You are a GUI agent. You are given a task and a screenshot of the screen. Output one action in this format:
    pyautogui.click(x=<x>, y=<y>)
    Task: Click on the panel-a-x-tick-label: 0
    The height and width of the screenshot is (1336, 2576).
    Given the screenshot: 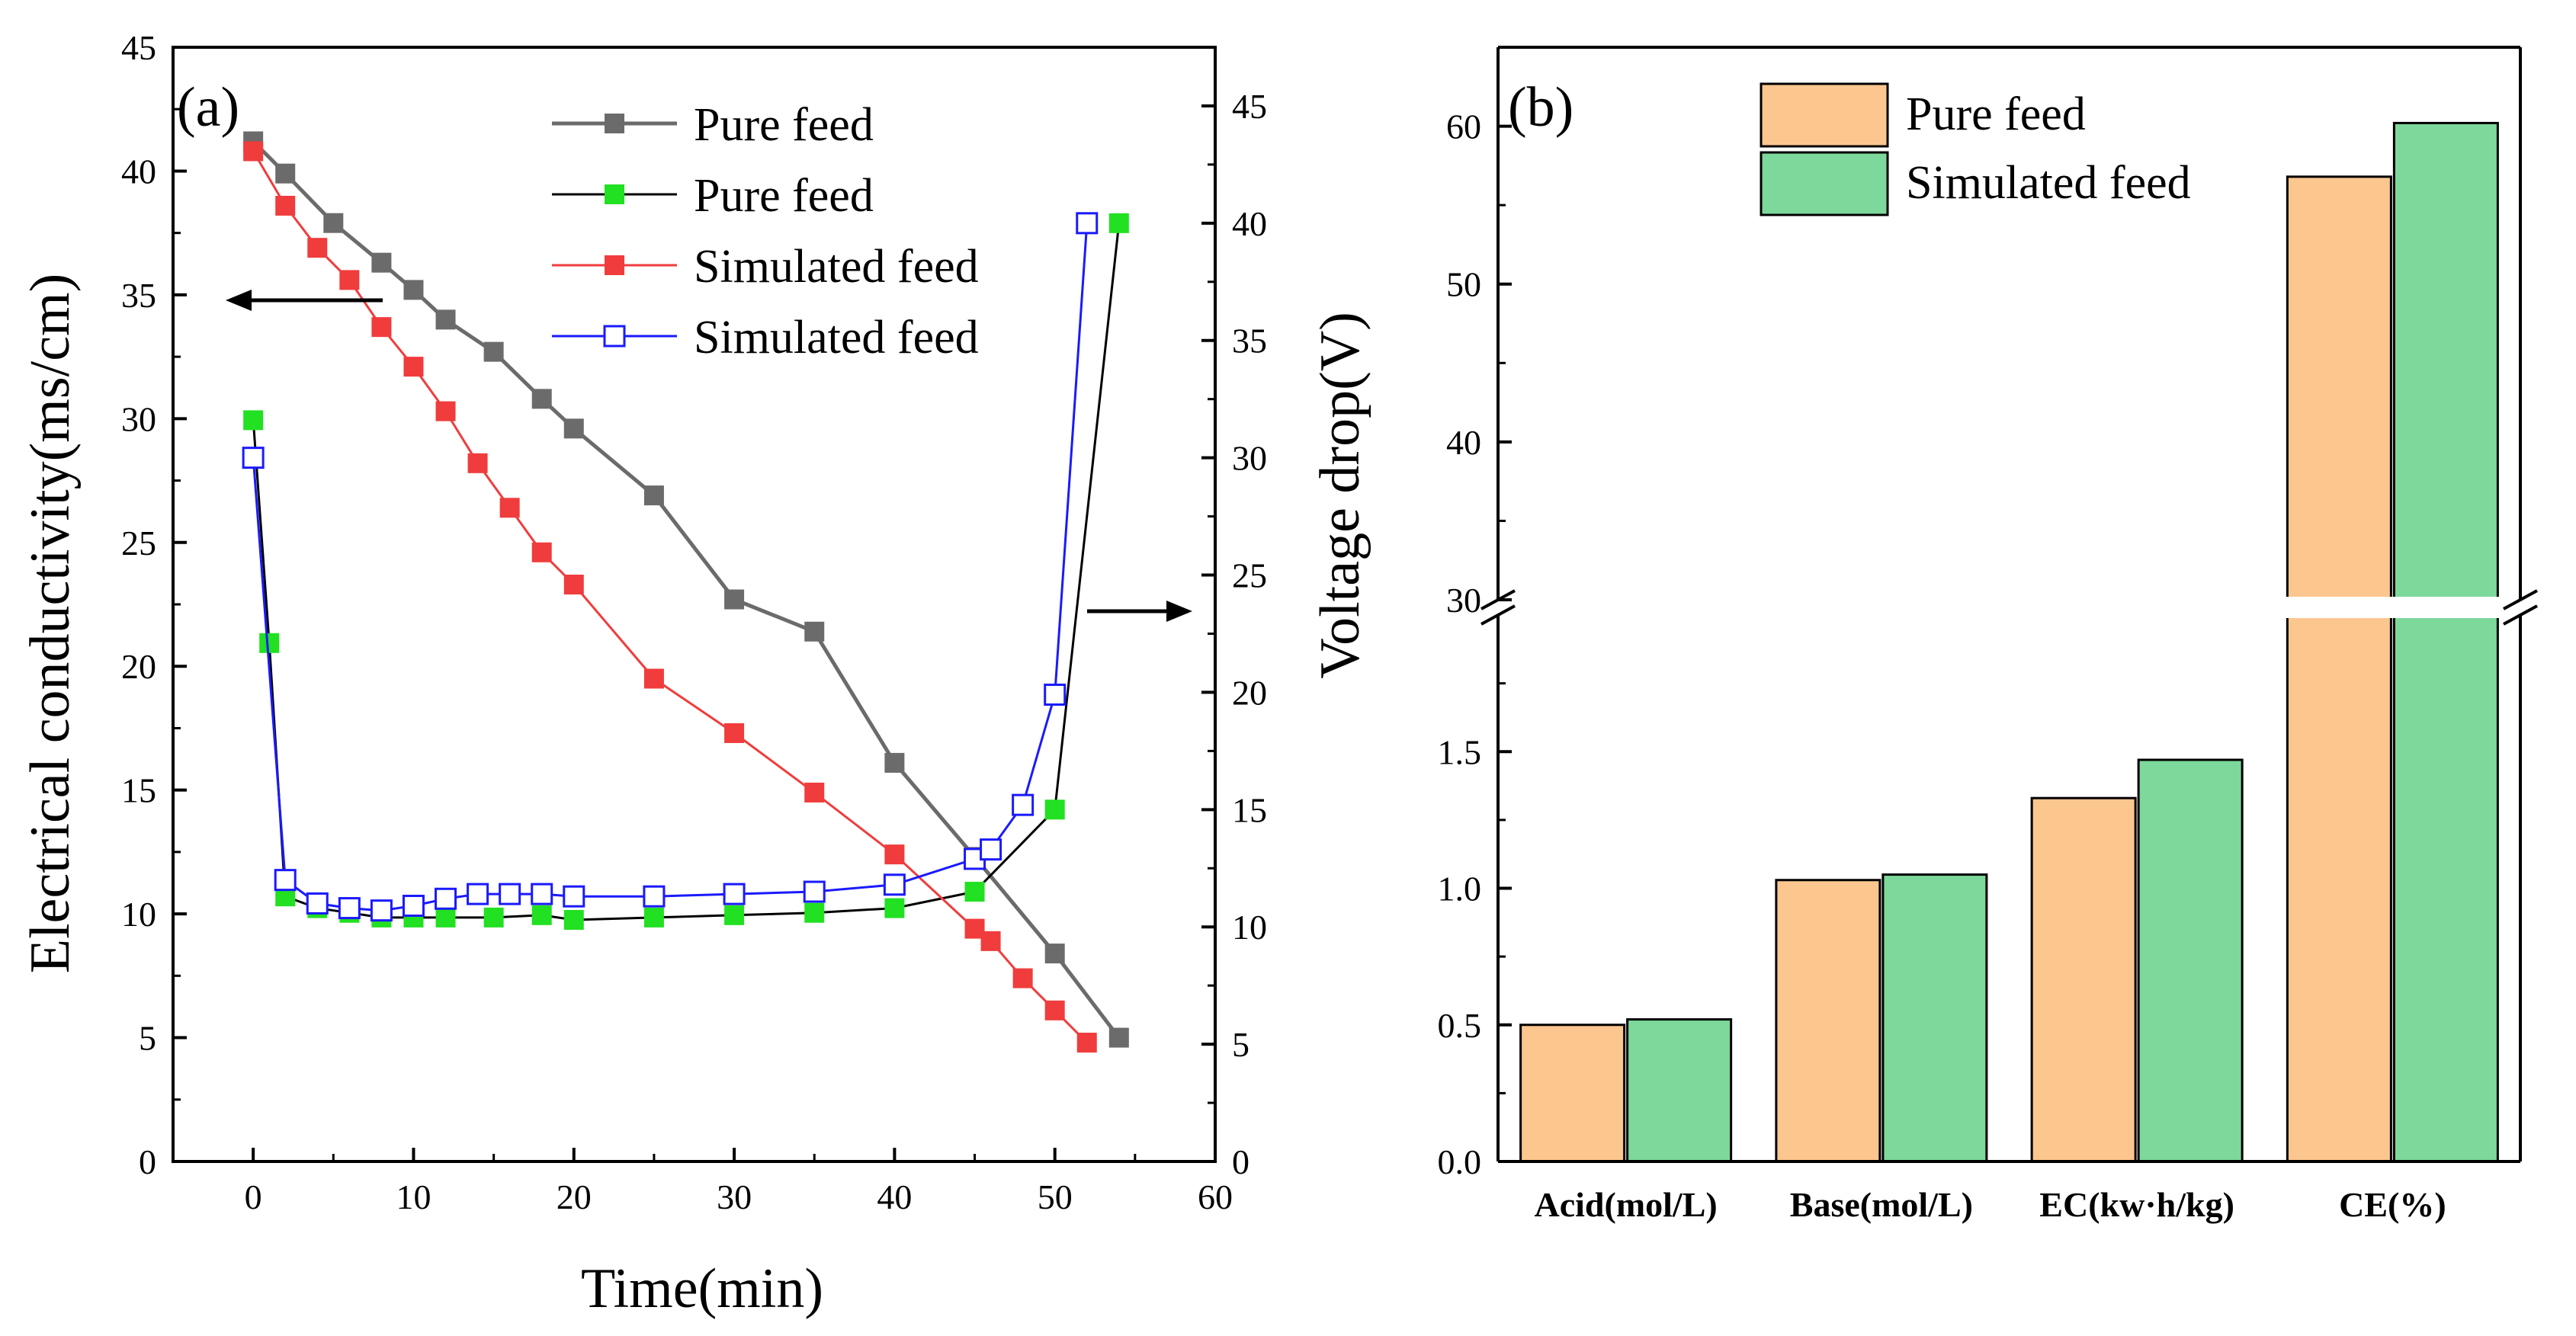 What is the action you would take?
    pyautogui.click(x=253, y=1196)
    